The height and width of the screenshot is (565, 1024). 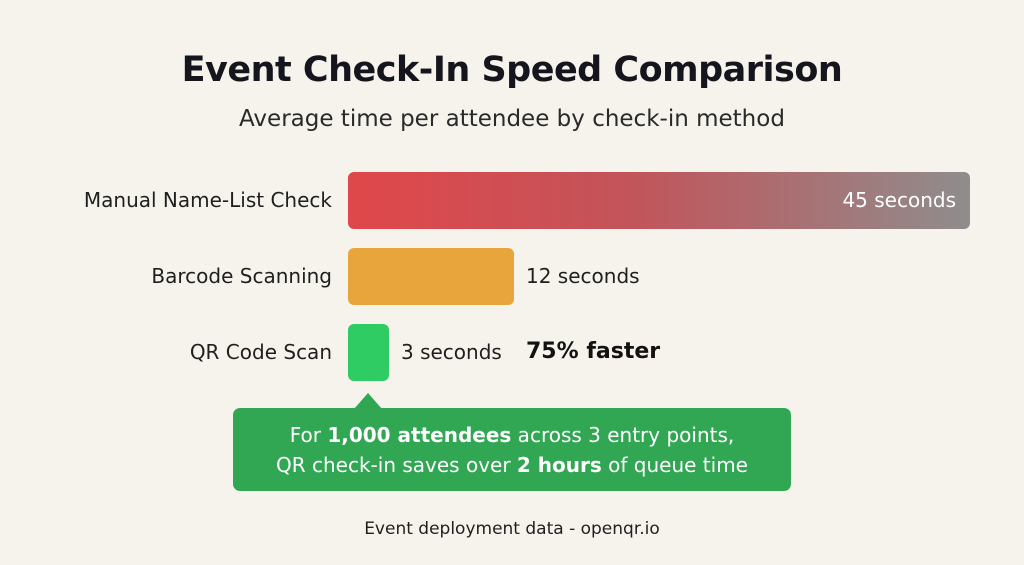 I want to click on callout-text: across 3 entry points,, so click(x=623, y=435).